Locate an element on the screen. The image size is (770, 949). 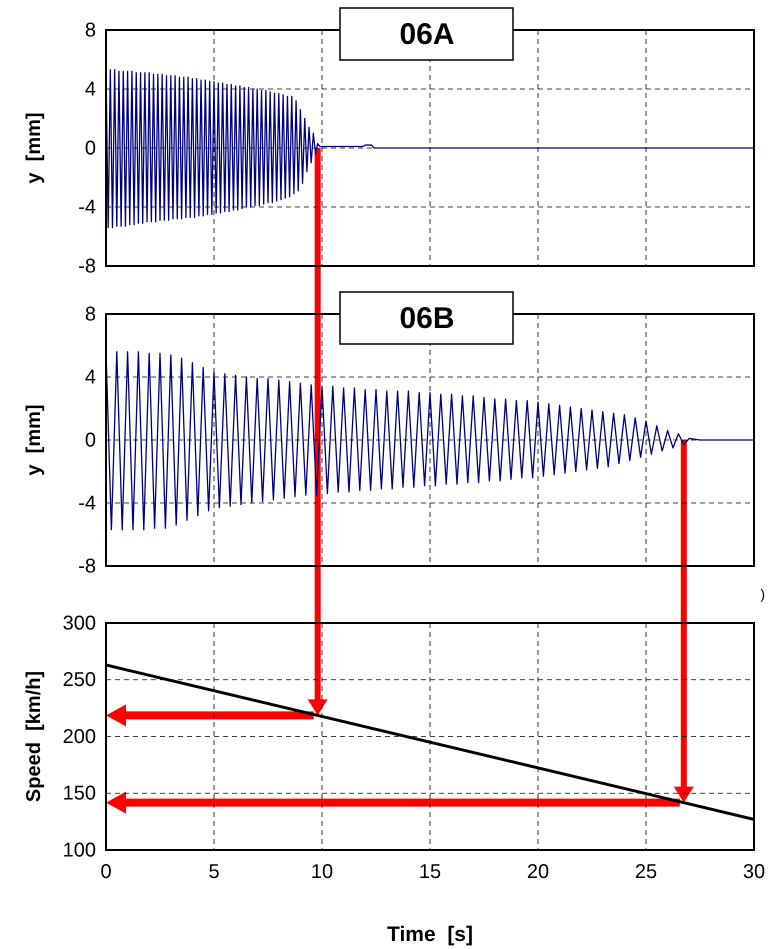
chart-title: 06A is located at coordinates (427, 34).